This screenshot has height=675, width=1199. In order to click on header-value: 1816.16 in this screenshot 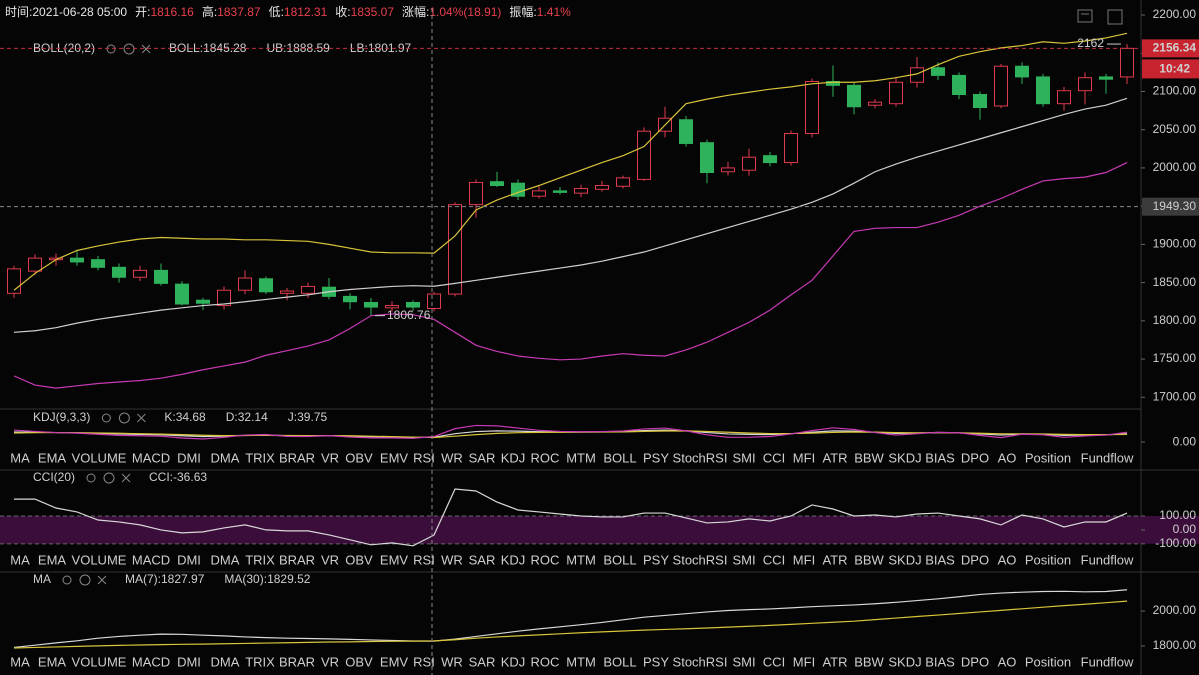, I will do `click(172, 12)`.